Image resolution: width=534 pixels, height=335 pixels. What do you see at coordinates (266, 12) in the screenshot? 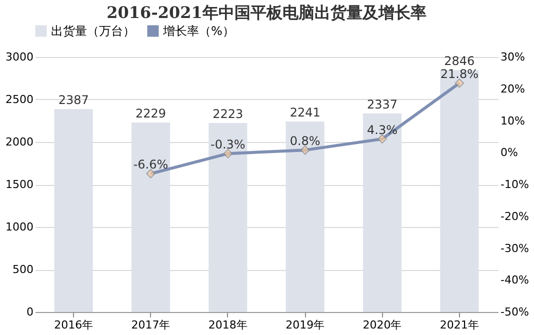
I see `chart-title: 2016-2021年中国平板电脑出货量及增长率` at bounding box center [266, 12].